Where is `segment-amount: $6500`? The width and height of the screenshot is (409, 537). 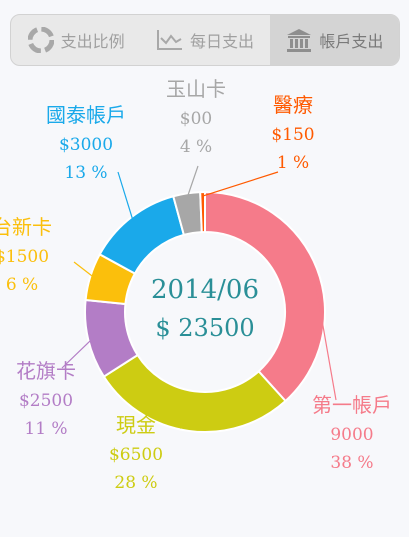 segment-amount: $6500 is located at coordinates (136, 455).